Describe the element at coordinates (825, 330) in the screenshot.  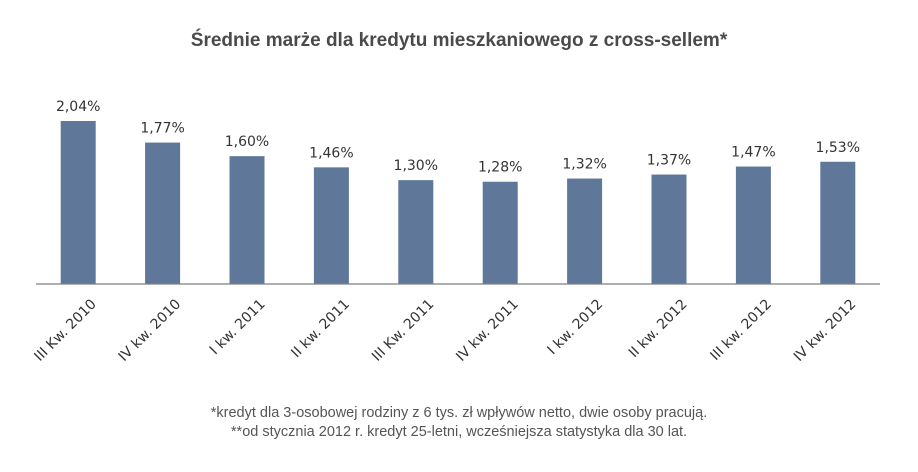
I see `category-label-10: IV kw. 2012` at that location.